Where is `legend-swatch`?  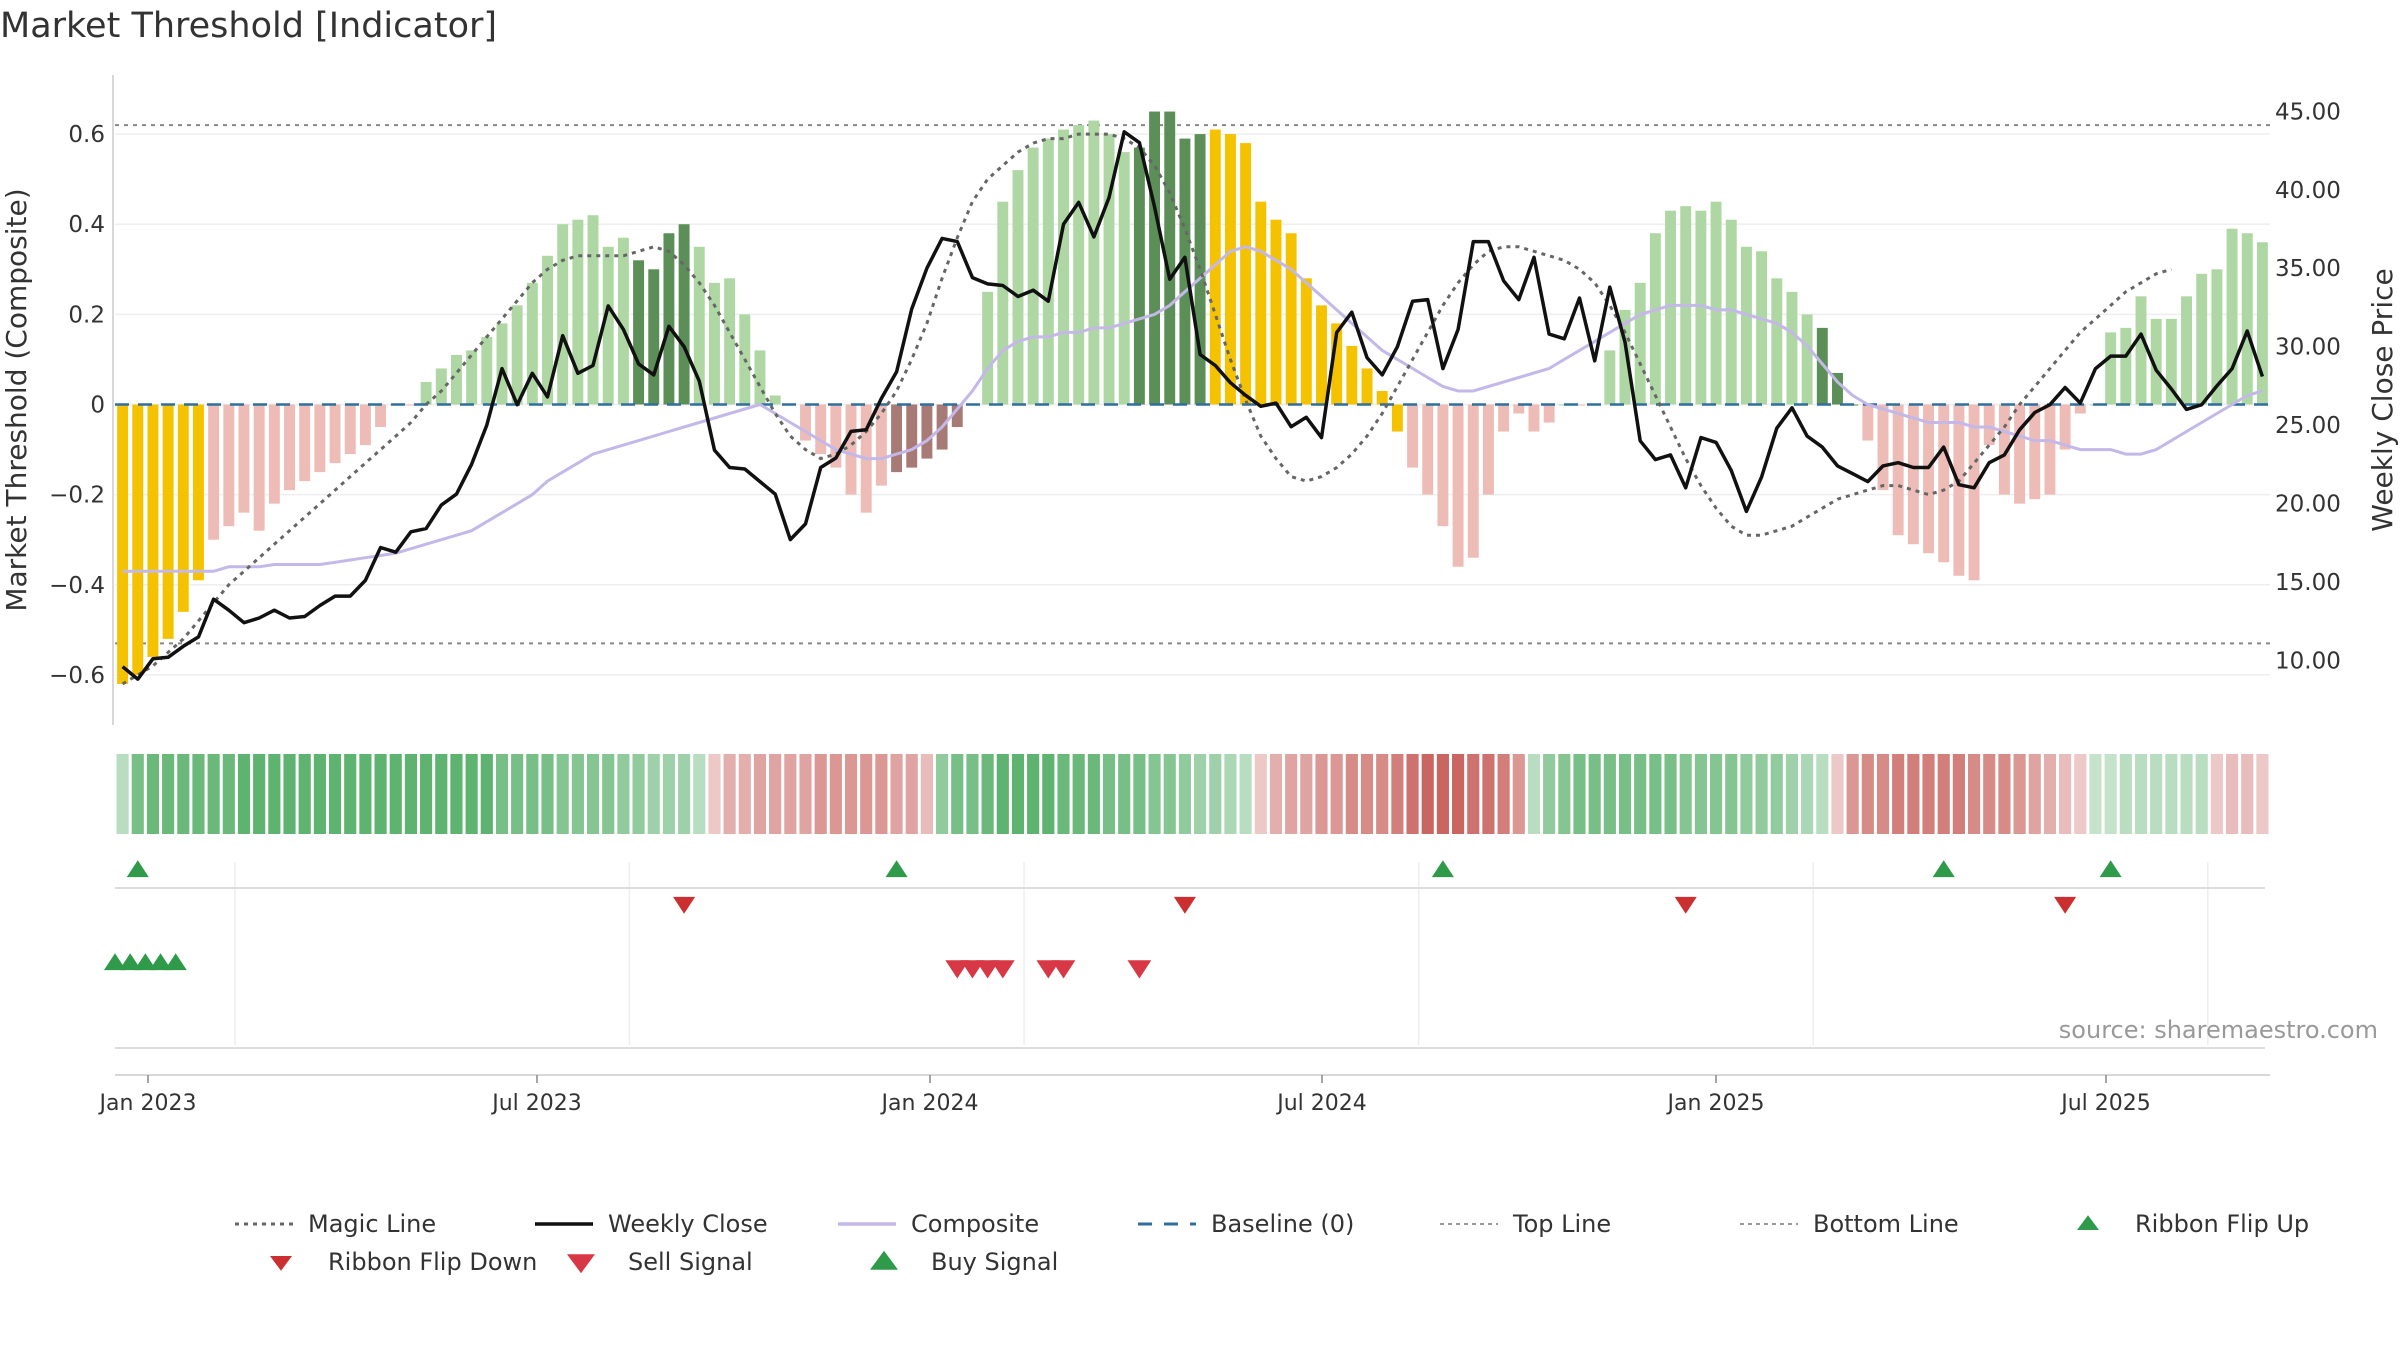
legend-swatch is located at coordinates (281, 1263).